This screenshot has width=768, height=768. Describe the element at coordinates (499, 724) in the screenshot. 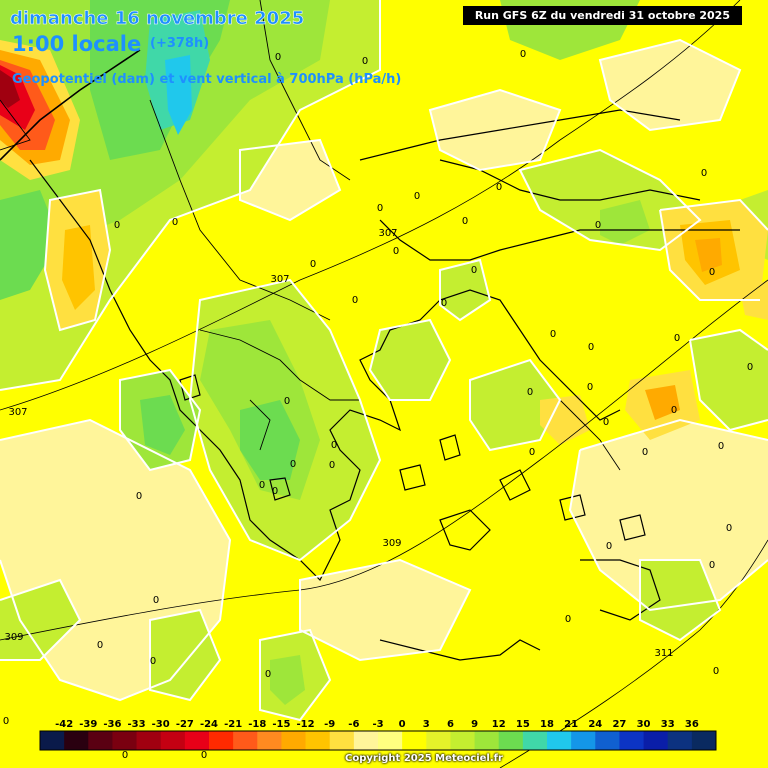

I see `legend-tick-label: 12` at that location.